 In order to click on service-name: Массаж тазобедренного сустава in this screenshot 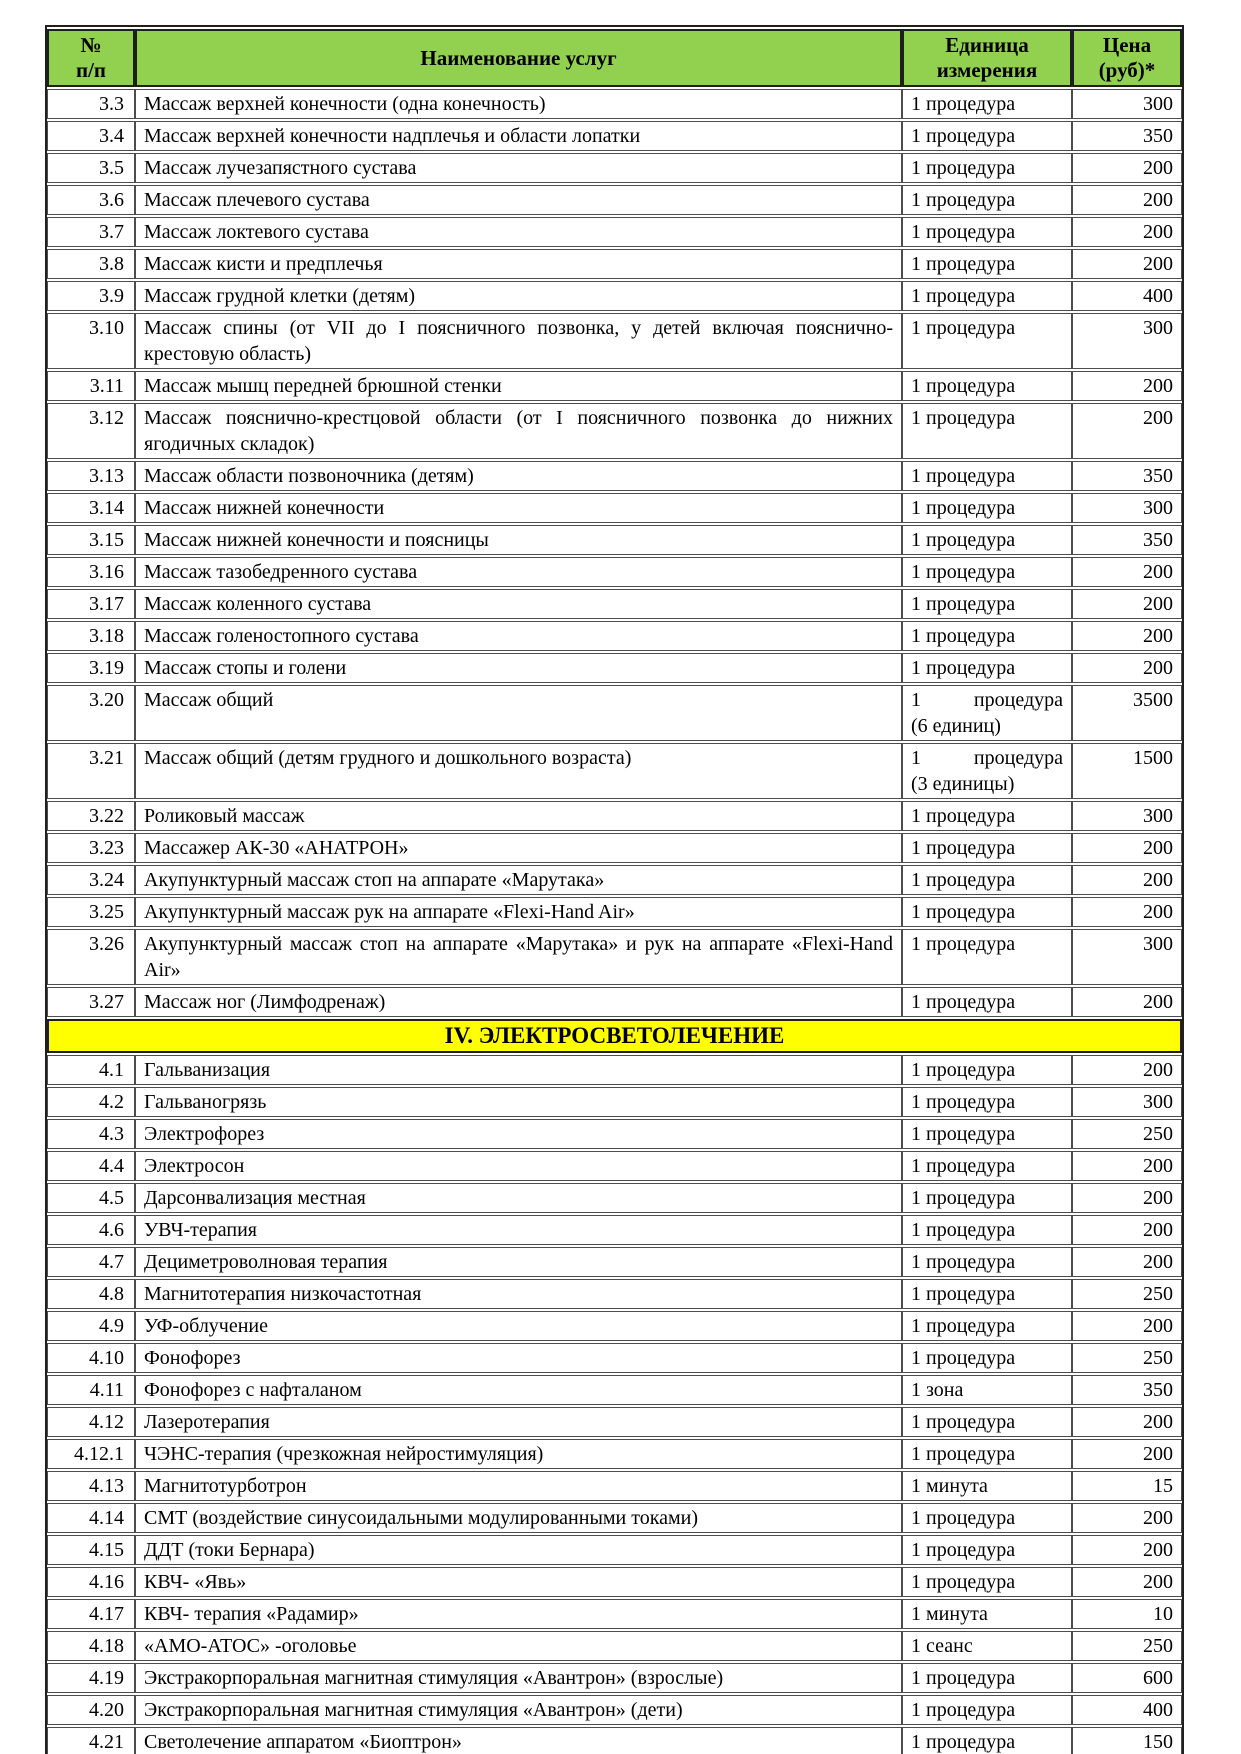, I will do `click(518, 572)`.